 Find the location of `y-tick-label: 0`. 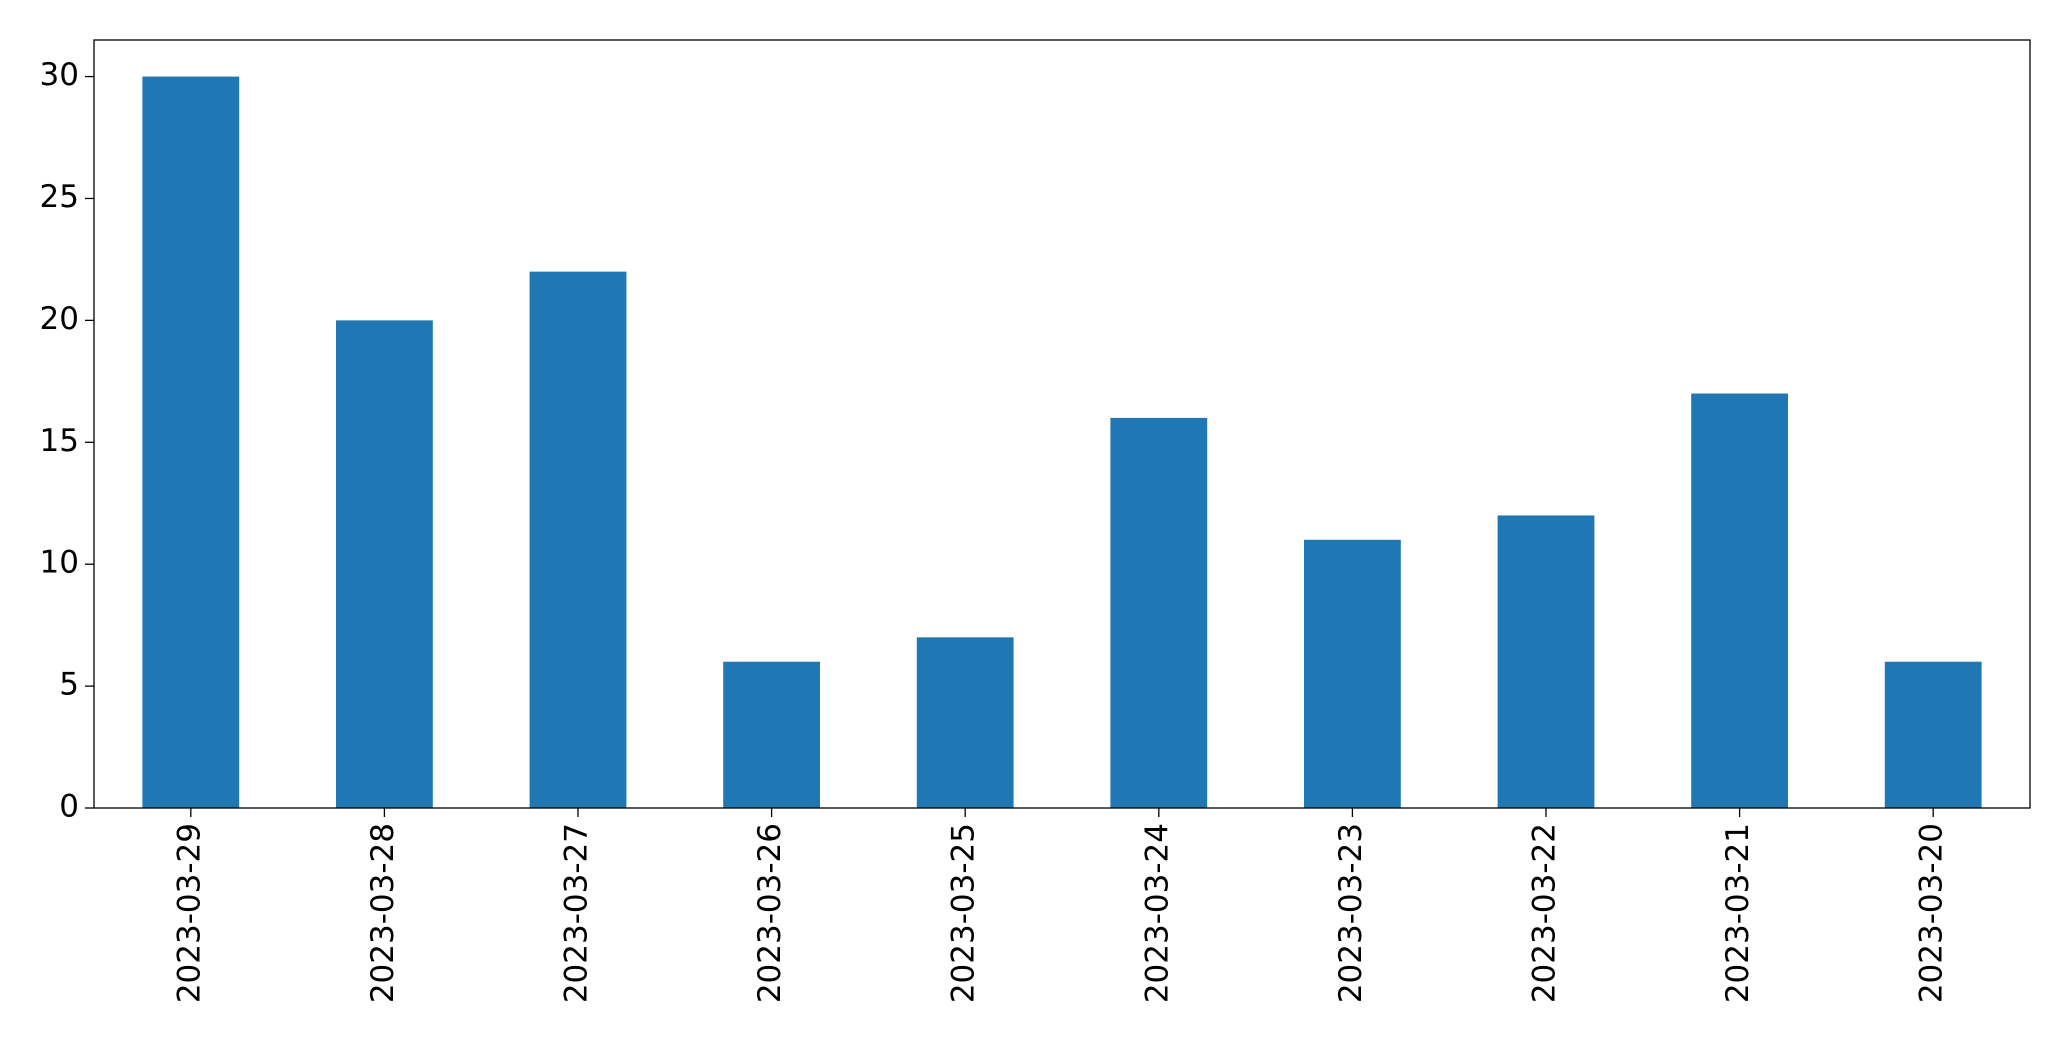

y-tick-label: 0 is located at coordinates (69, 807).